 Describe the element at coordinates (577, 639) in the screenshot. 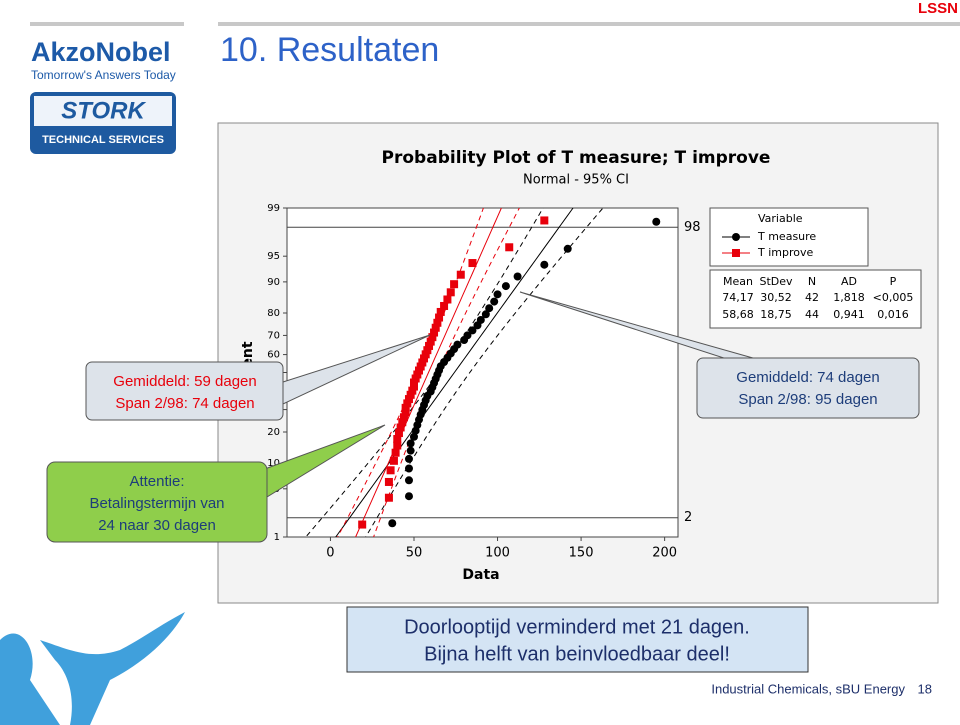

I see `conclusion-box` at that location.